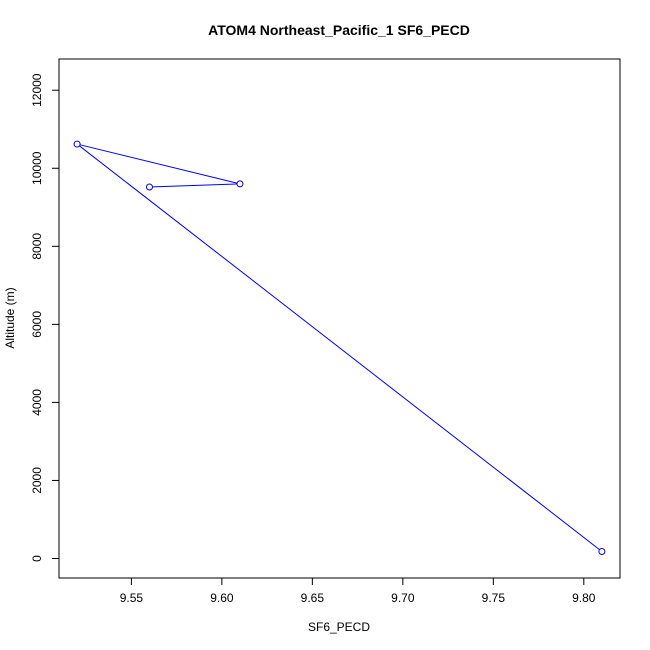 This screenshot has width=650, height=650. Describe the element at coordinates (45, 317) in the screenshot. I see `y-axis: 0 2000 4000 6000 8000 10000 12000` at that location.